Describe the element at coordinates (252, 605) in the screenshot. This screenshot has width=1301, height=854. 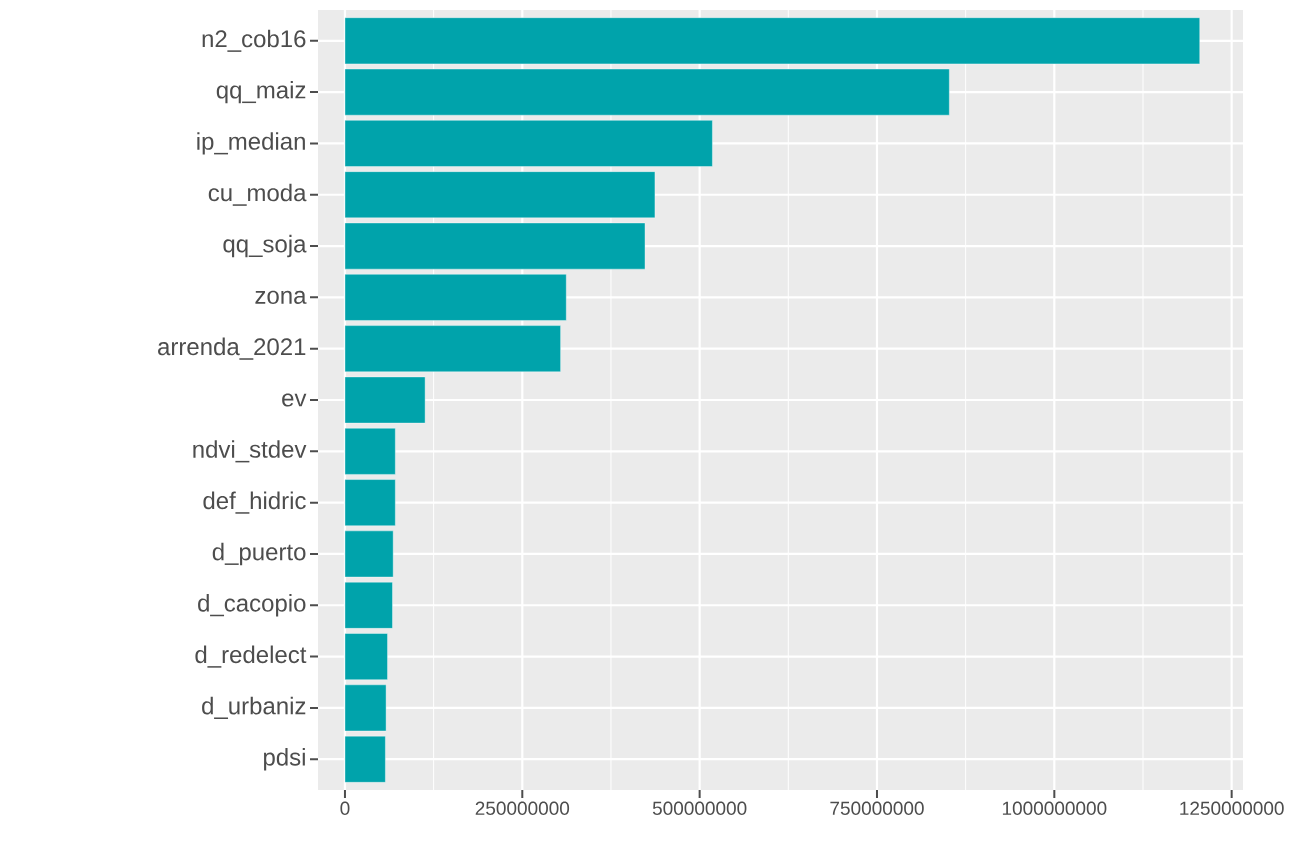
I see `y-tick-label: d_cacopio` at that location.